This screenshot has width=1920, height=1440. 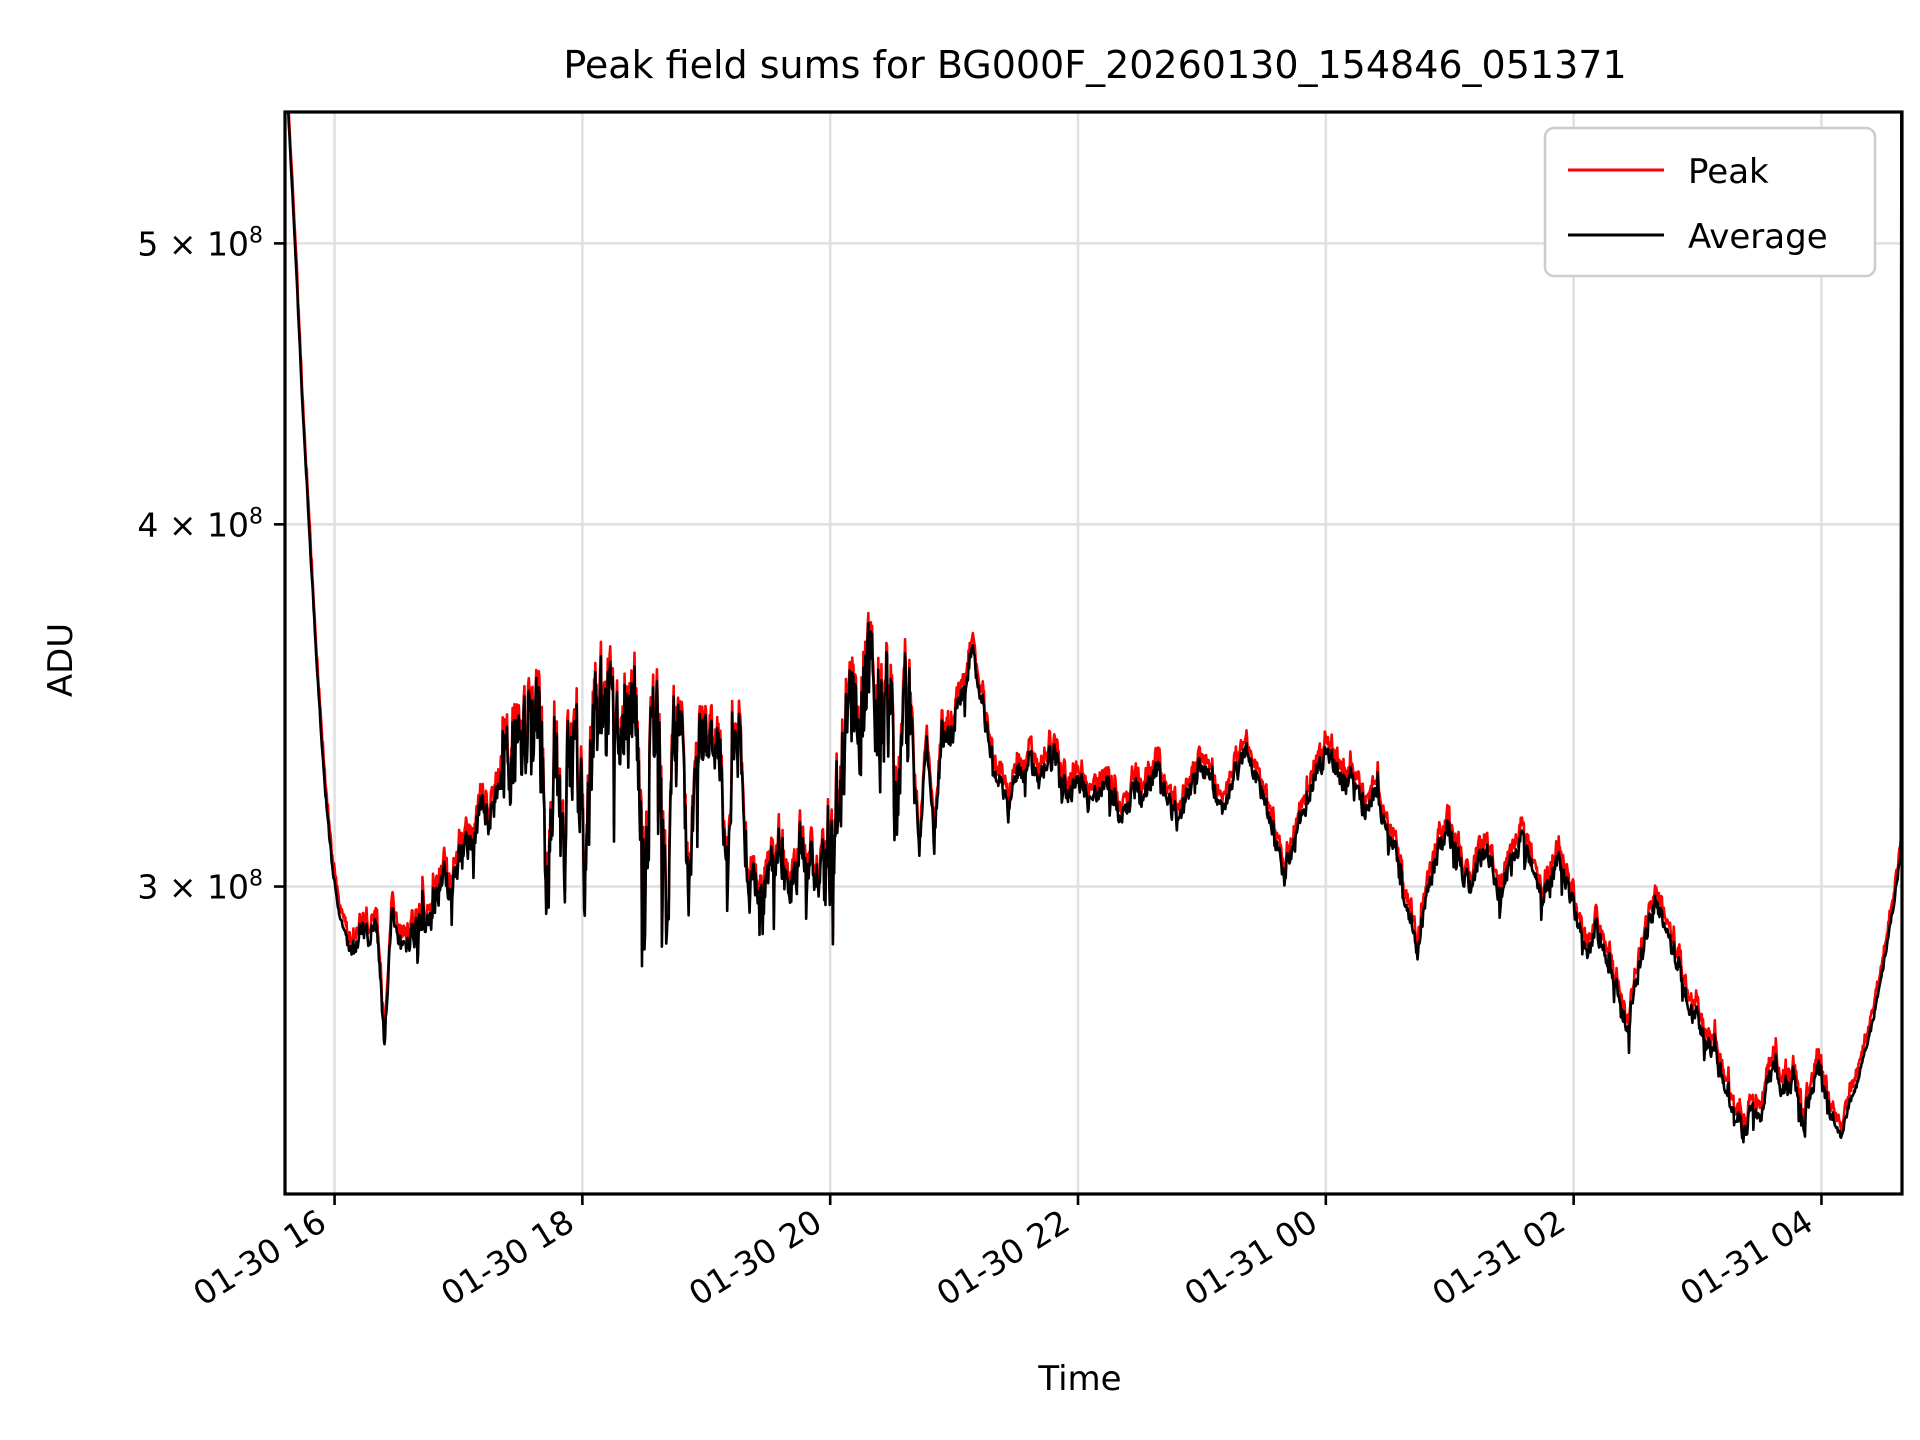 What do you see at coordinates (200, 243) in the screenshot?
I see `y-tick-label-2: 5 × 108` at bounding box center [200, 243].